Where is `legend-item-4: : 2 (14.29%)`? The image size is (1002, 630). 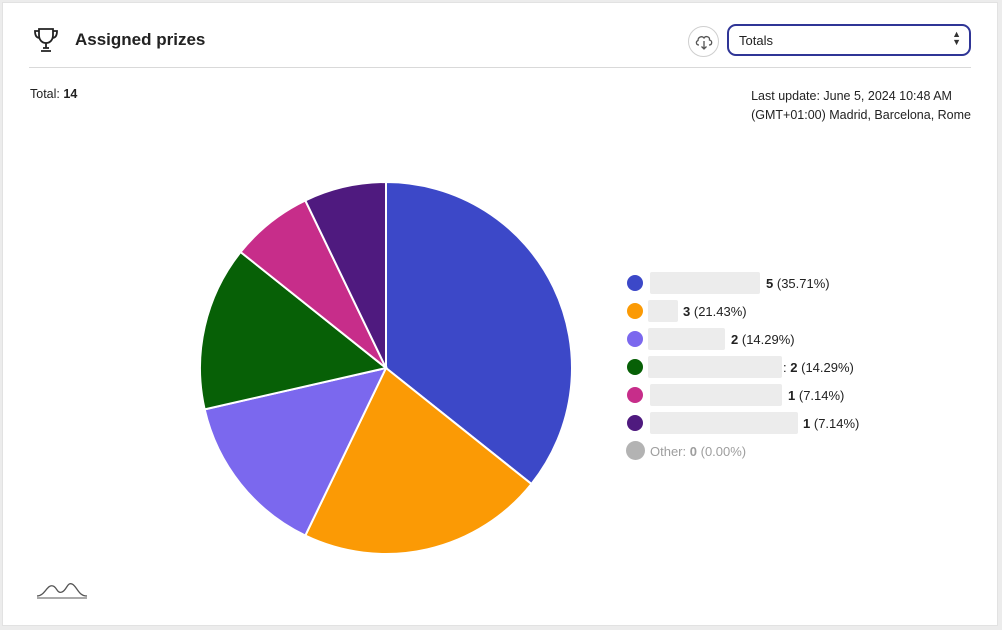
legend-item-4: : 2 (14.29%) is located at coordinates (773, 367).